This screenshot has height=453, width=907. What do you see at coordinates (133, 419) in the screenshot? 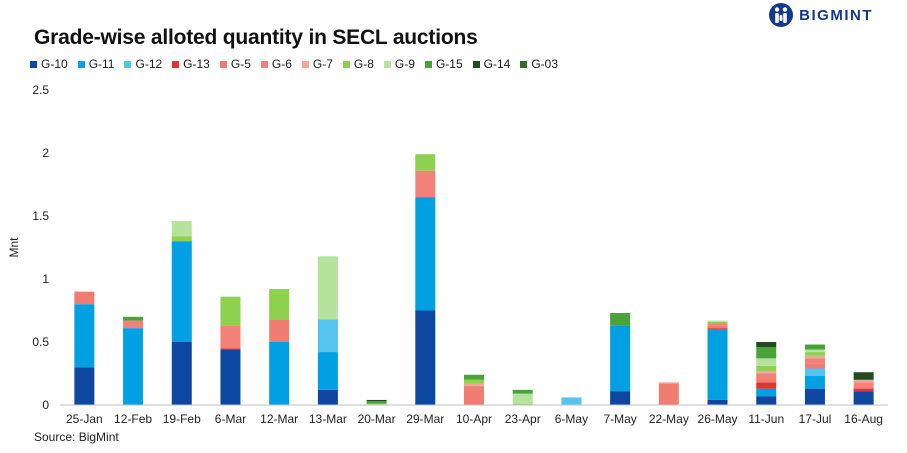
I see `x-tick-label: 12-Feb` at bounding box center [133, 419].